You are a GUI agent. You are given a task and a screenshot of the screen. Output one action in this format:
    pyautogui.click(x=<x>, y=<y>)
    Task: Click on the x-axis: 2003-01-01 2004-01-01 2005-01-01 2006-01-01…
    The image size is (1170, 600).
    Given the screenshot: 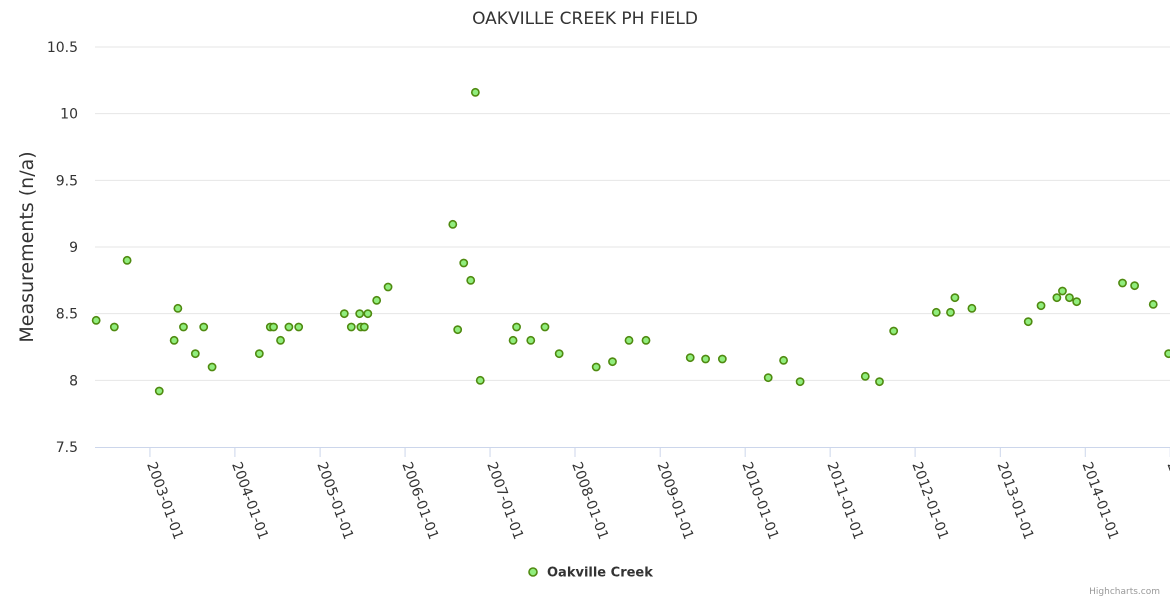 What is the action you would take?
    pyautogui.click(x=632, y=494)
    